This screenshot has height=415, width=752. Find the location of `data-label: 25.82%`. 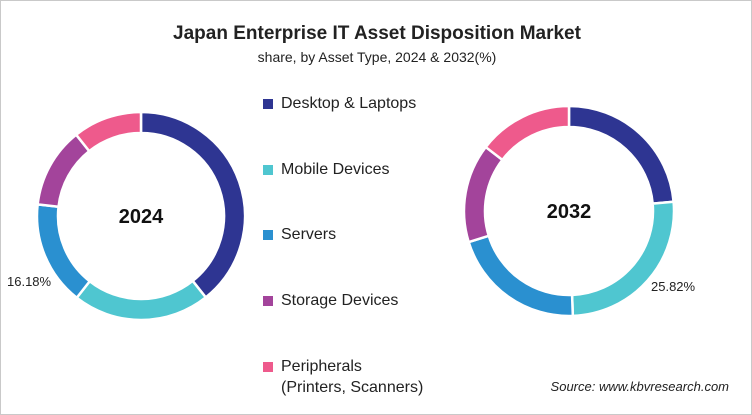

data-label: 25.82% is located at coordinates (673, 286).